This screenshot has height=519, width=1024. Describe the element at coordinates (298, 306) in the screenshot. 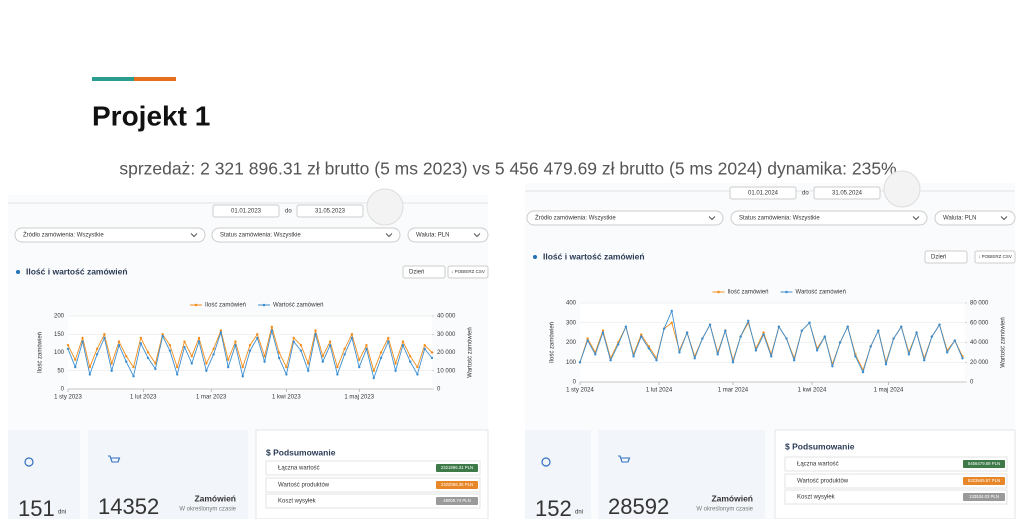

I see `legend-label: Wartość zamówień` at that location.